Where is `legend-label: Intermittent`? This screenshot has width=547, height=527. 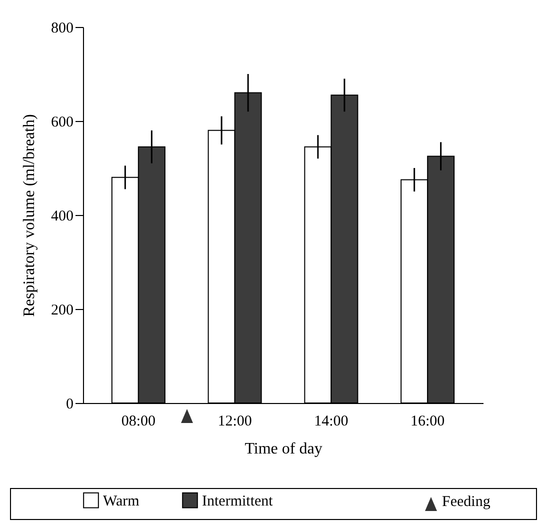
legend-label: Intermittent is located at coordinates (238, 501).